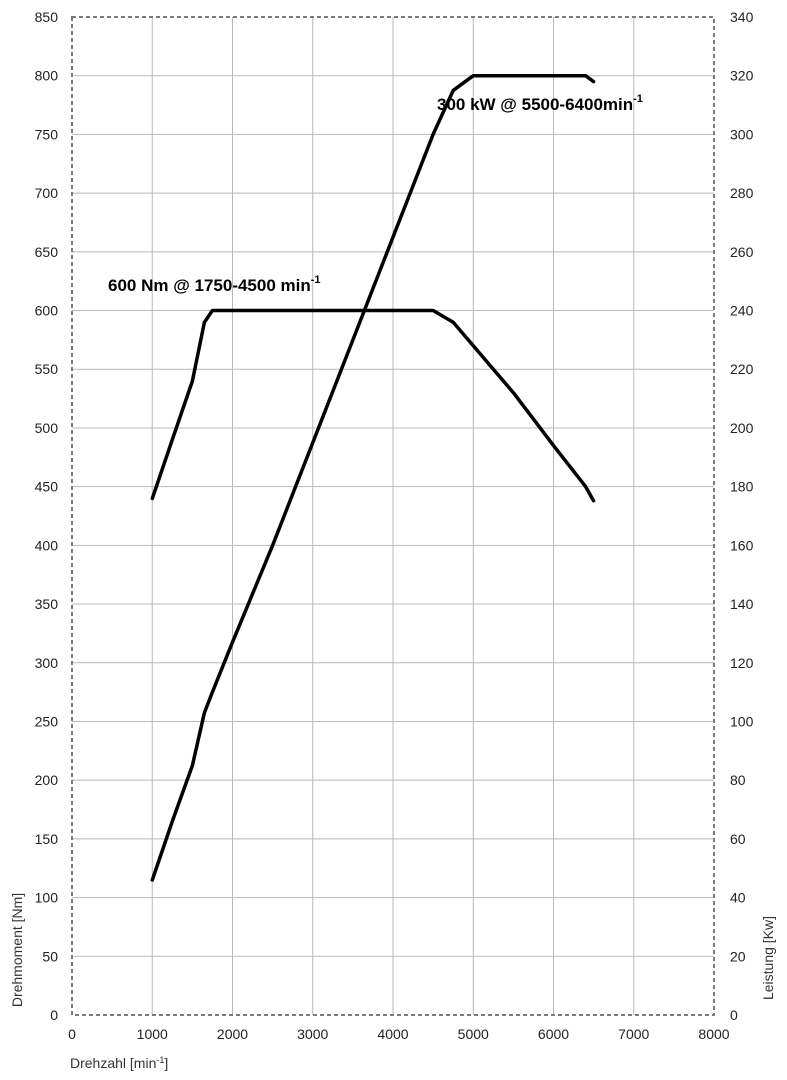  What do you see at coordinates (54, 1015) in the screenshot?
I see `y-left-tick-label: 0` at bounding box center [54, 1015].